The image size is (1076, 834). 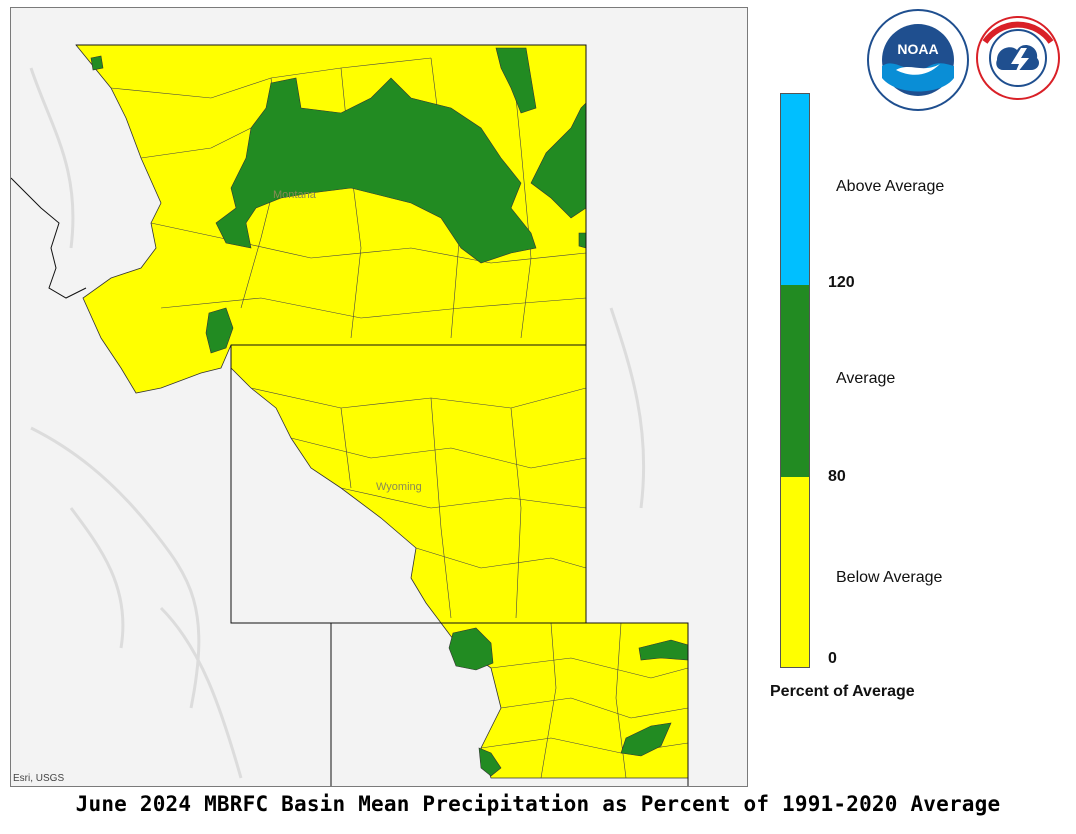 I want to click on noaa-wordmark: NOAA, so click(x=917, y=49).